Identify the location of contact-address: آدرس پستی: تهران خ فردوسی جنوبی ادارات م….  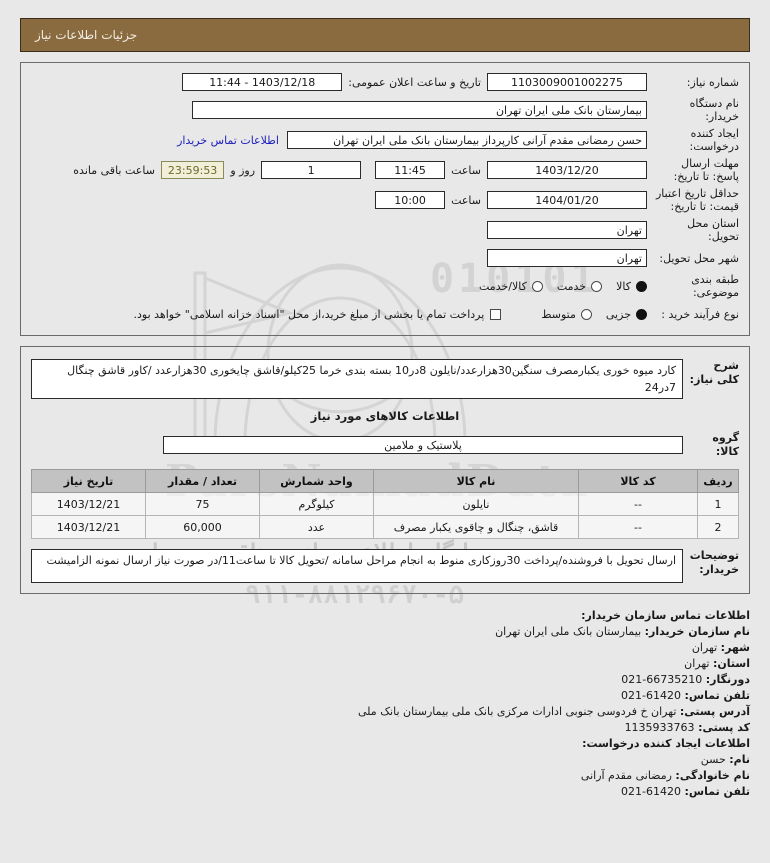
(385, 712).